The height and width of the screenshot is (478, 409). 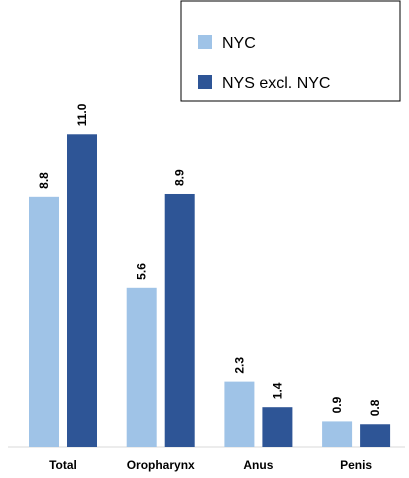 I want to click on value-label: 2.3, so click(x=239, y=365).